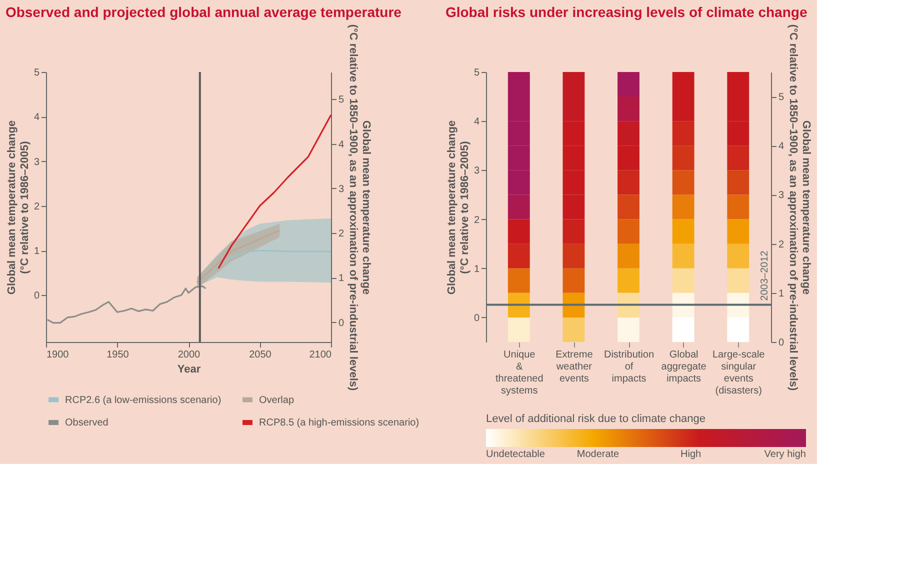 The image size is (918, 583). Describe the element at coordinates (58, 355) in the screenshot. I see `x-tick-label: 1900` at that location.